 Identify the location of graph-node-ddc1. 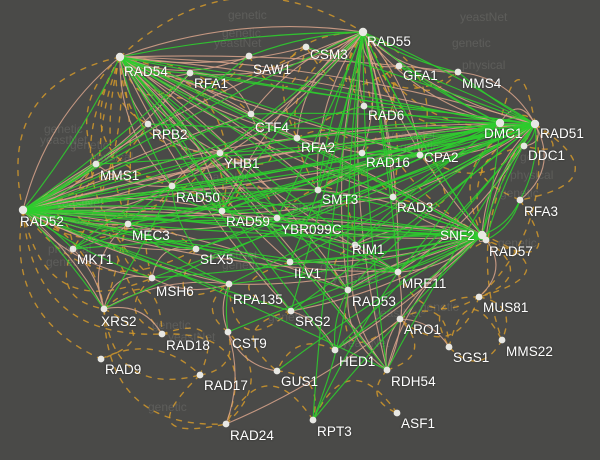
(524, 146).